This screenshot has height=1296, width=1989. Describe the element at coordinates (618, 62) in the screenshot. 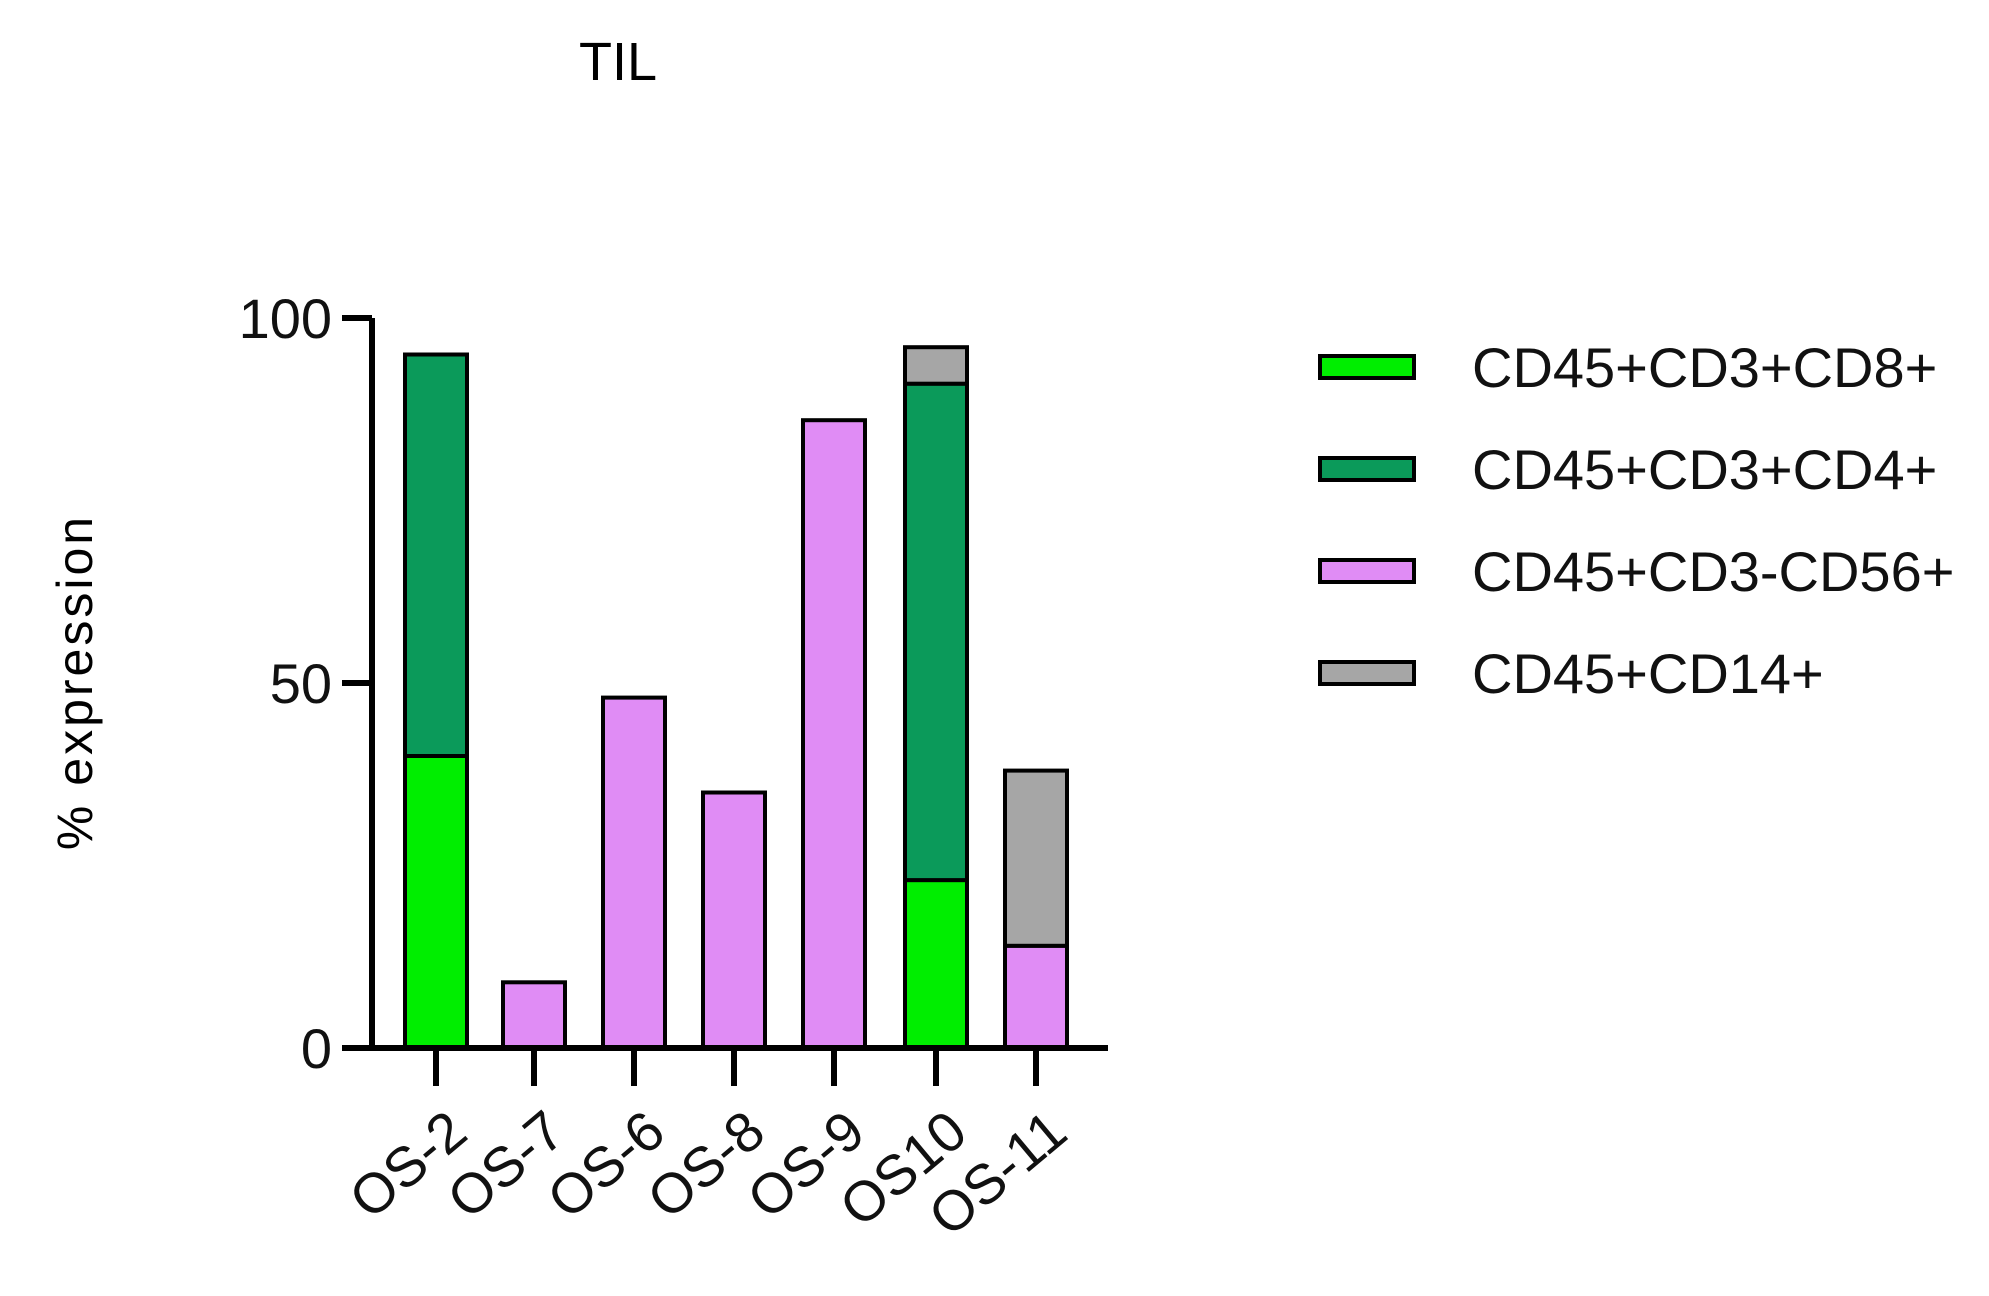

I see `chart-title: TIL` at that location.